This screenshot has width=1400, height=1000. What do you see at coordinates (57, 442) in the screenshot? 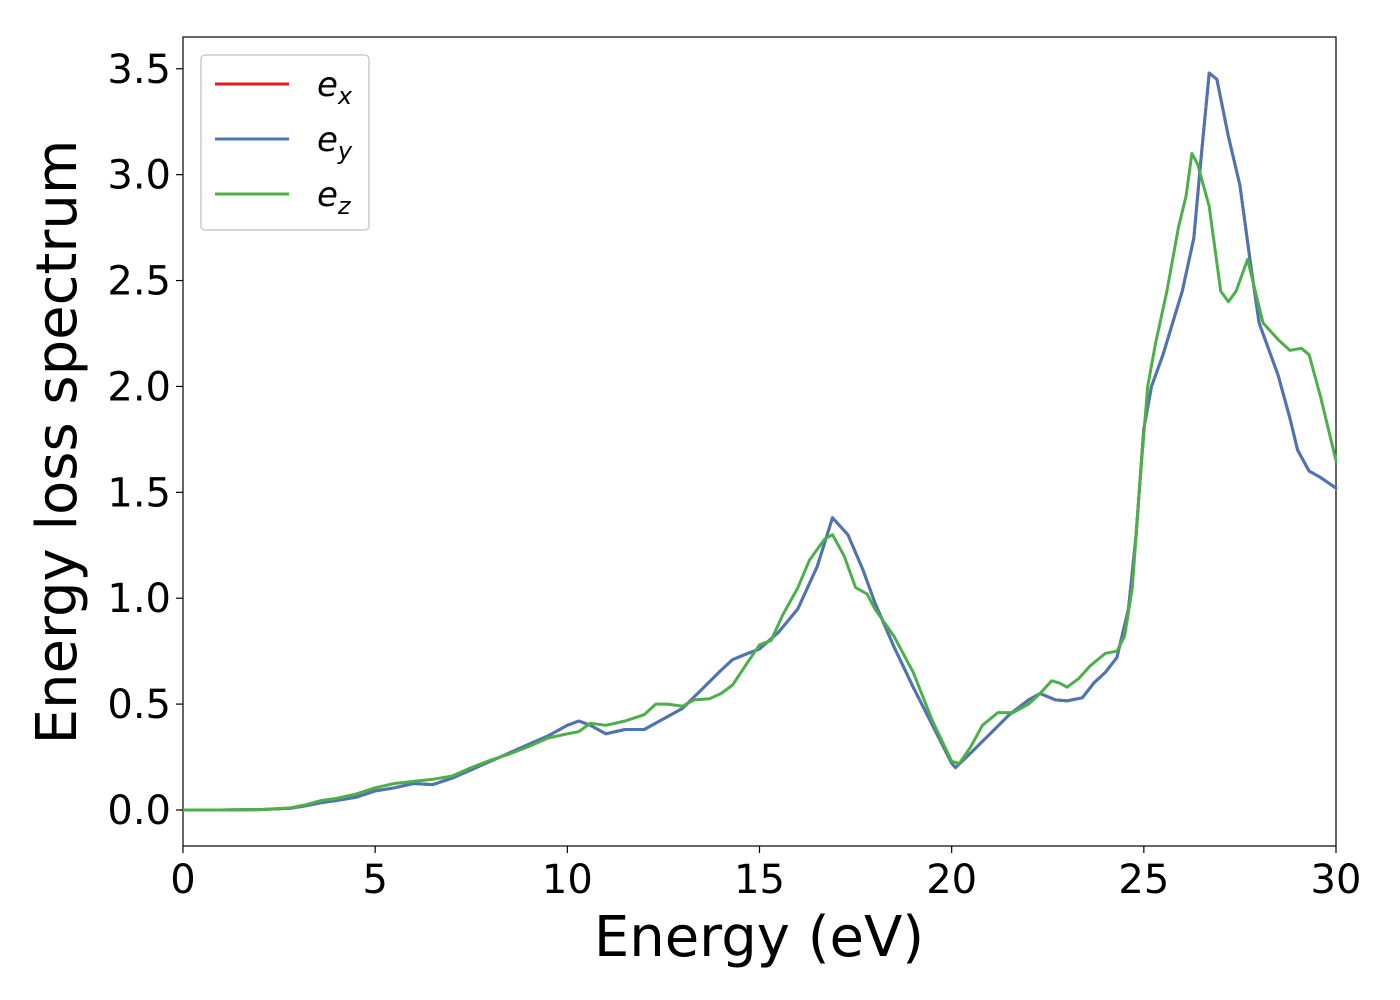
I see `y-axis-title: Energy loss spectrum` at bounding box center [57, 442].